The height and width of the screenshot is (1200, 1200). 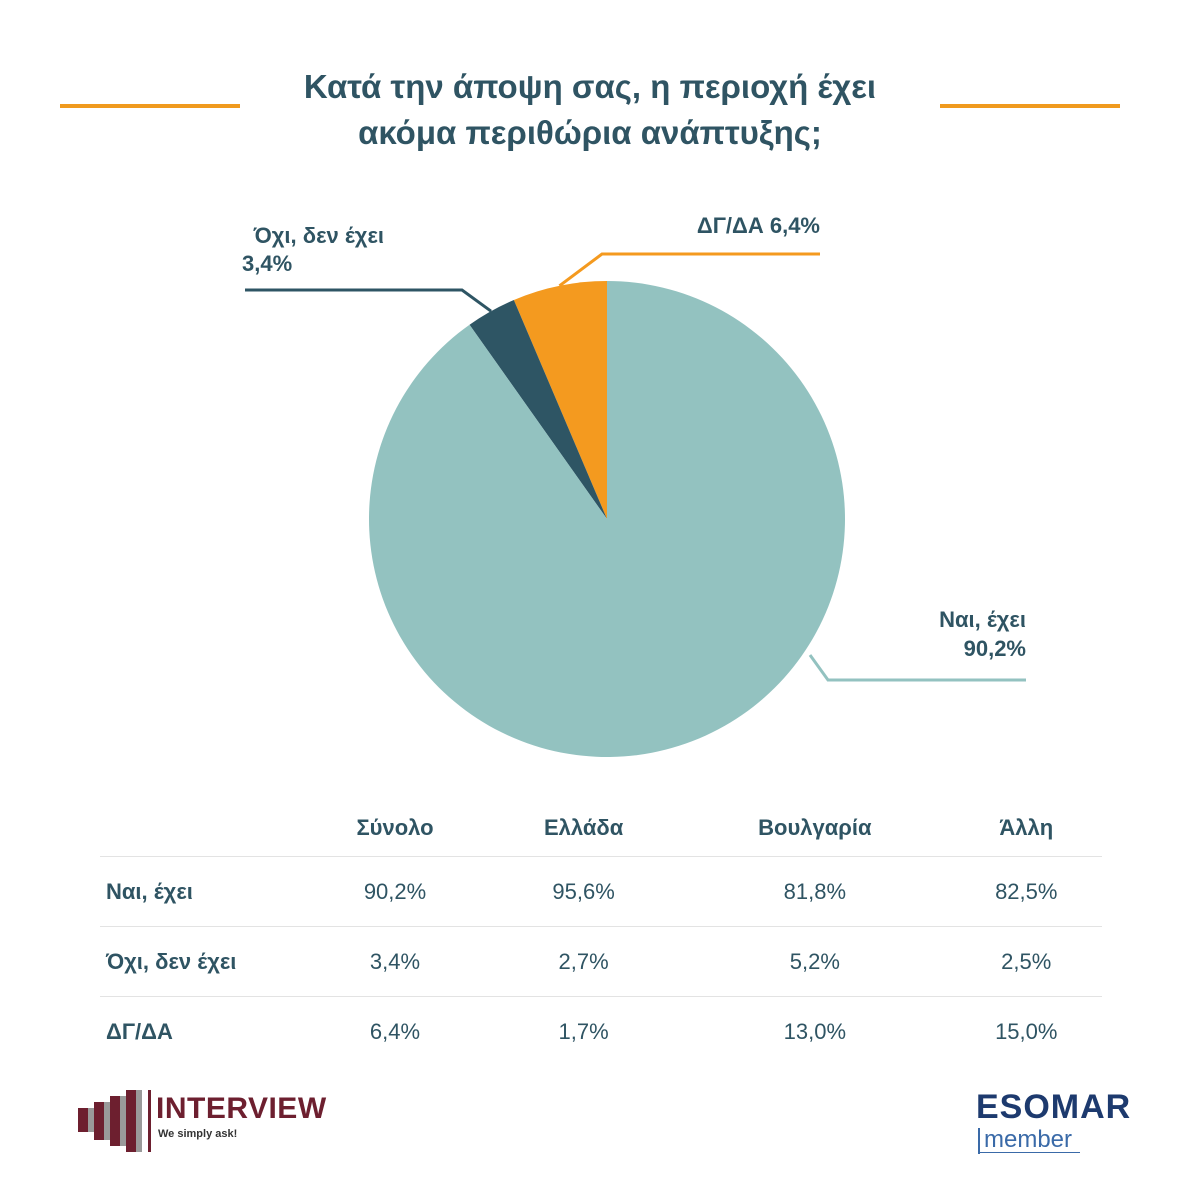 I want to click on table-cell: 6,4%, so click(x=395, y=1031).